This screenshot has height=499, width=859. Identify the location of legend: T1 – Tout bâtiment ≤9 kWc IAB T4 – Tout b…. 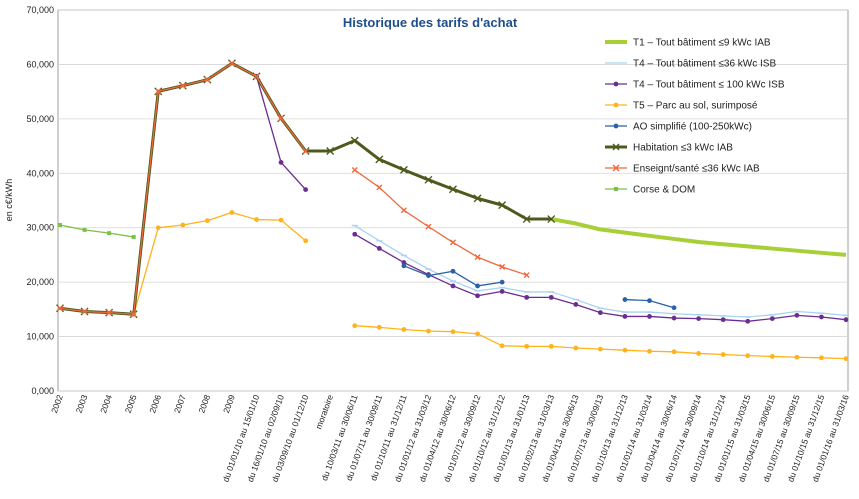
(695, 117).